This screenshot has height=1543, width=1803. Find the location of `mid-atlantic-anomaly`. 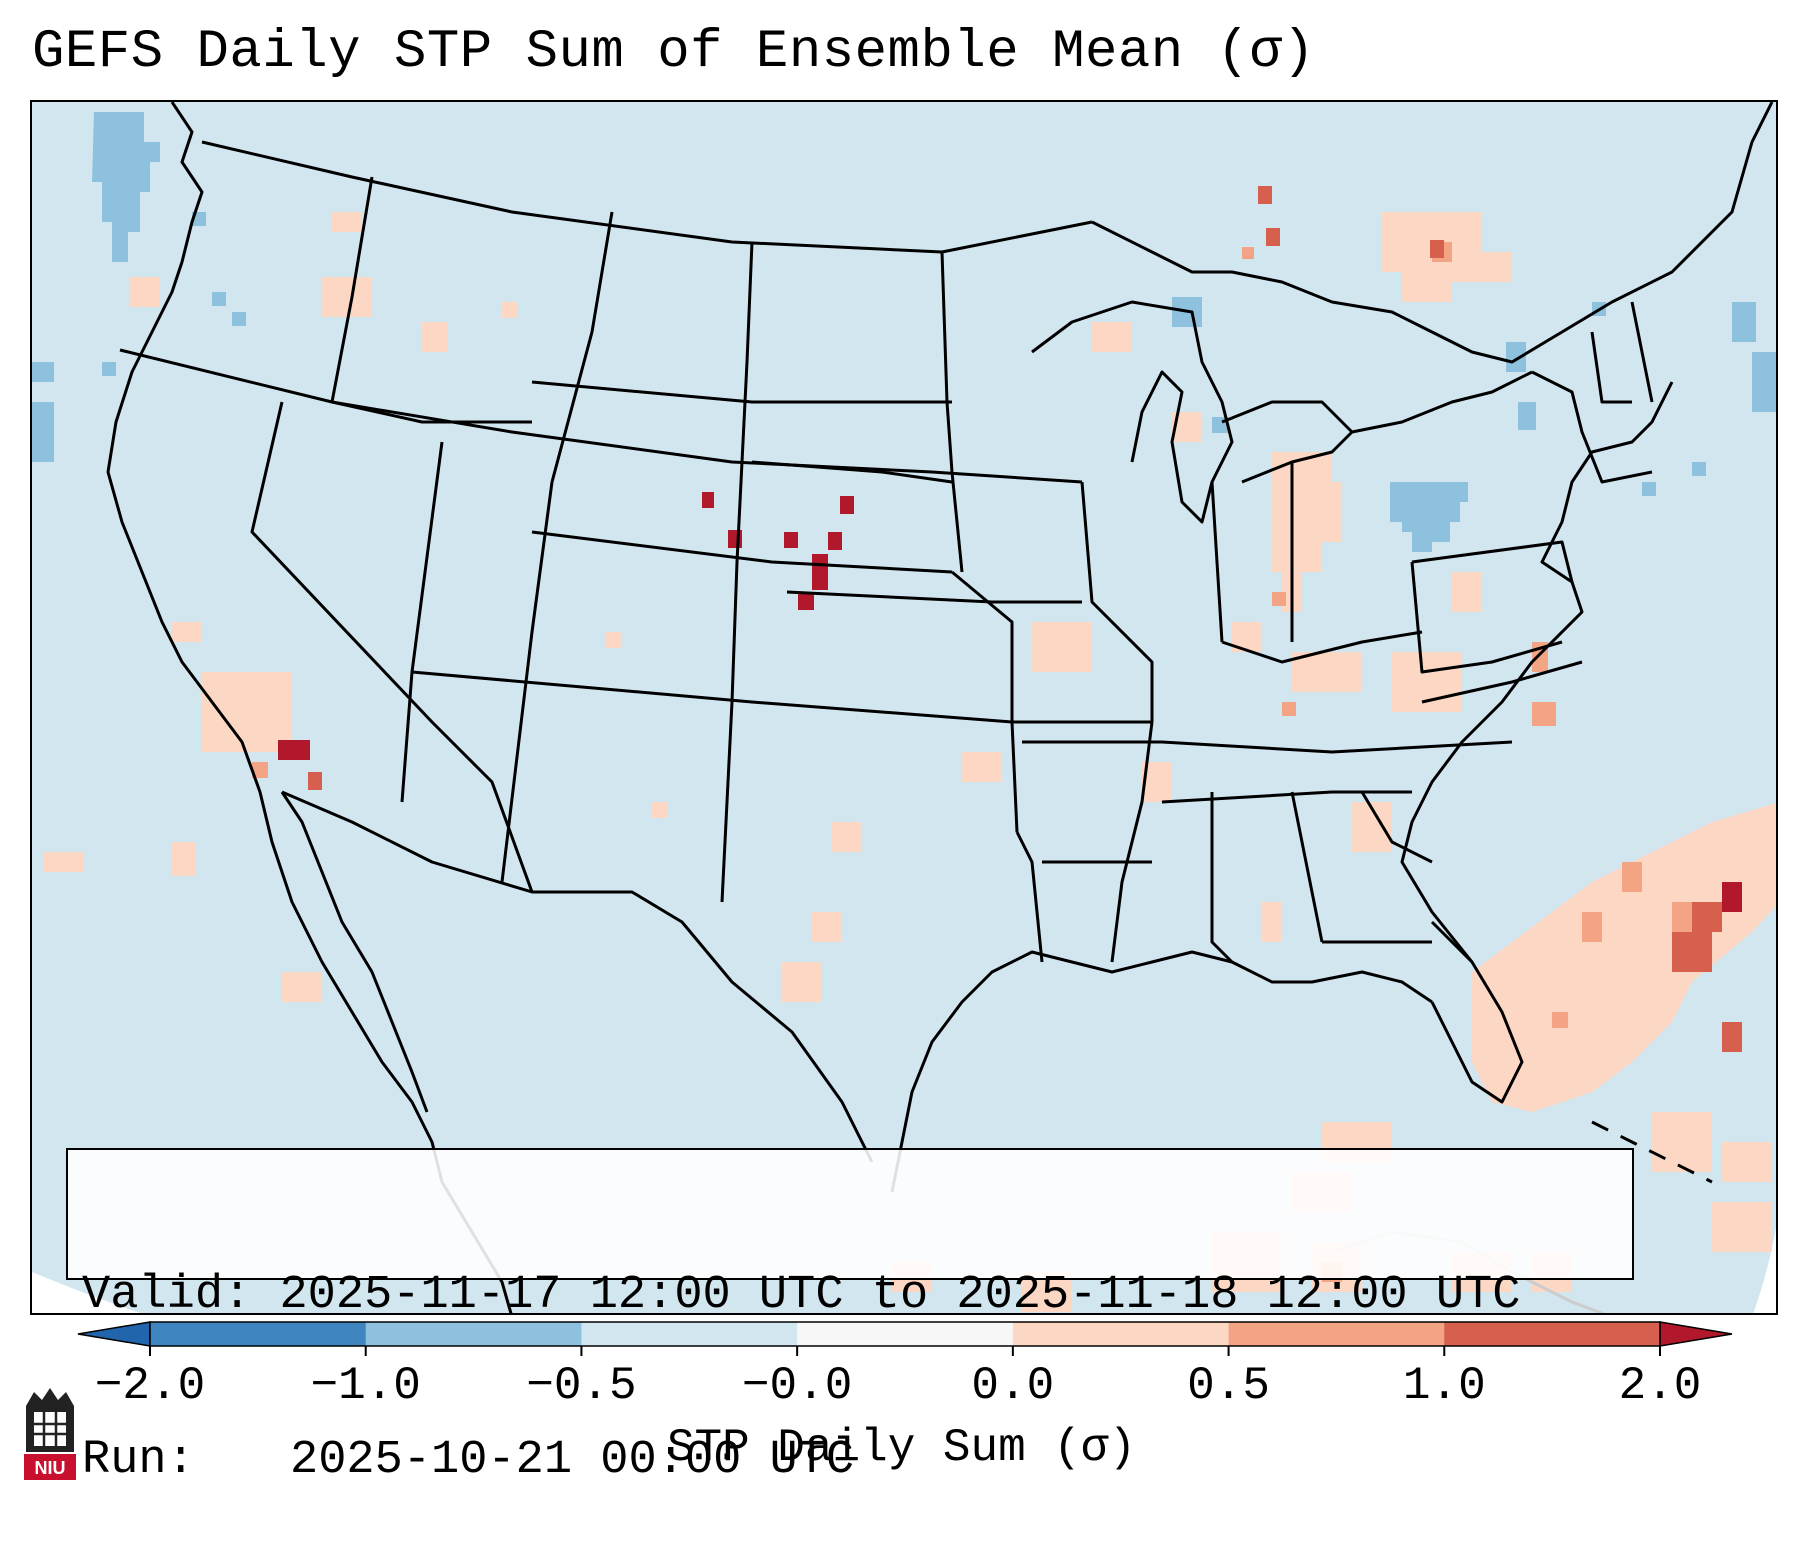

mid-atlantic-anomaly is located at coordinates (1427, 682).